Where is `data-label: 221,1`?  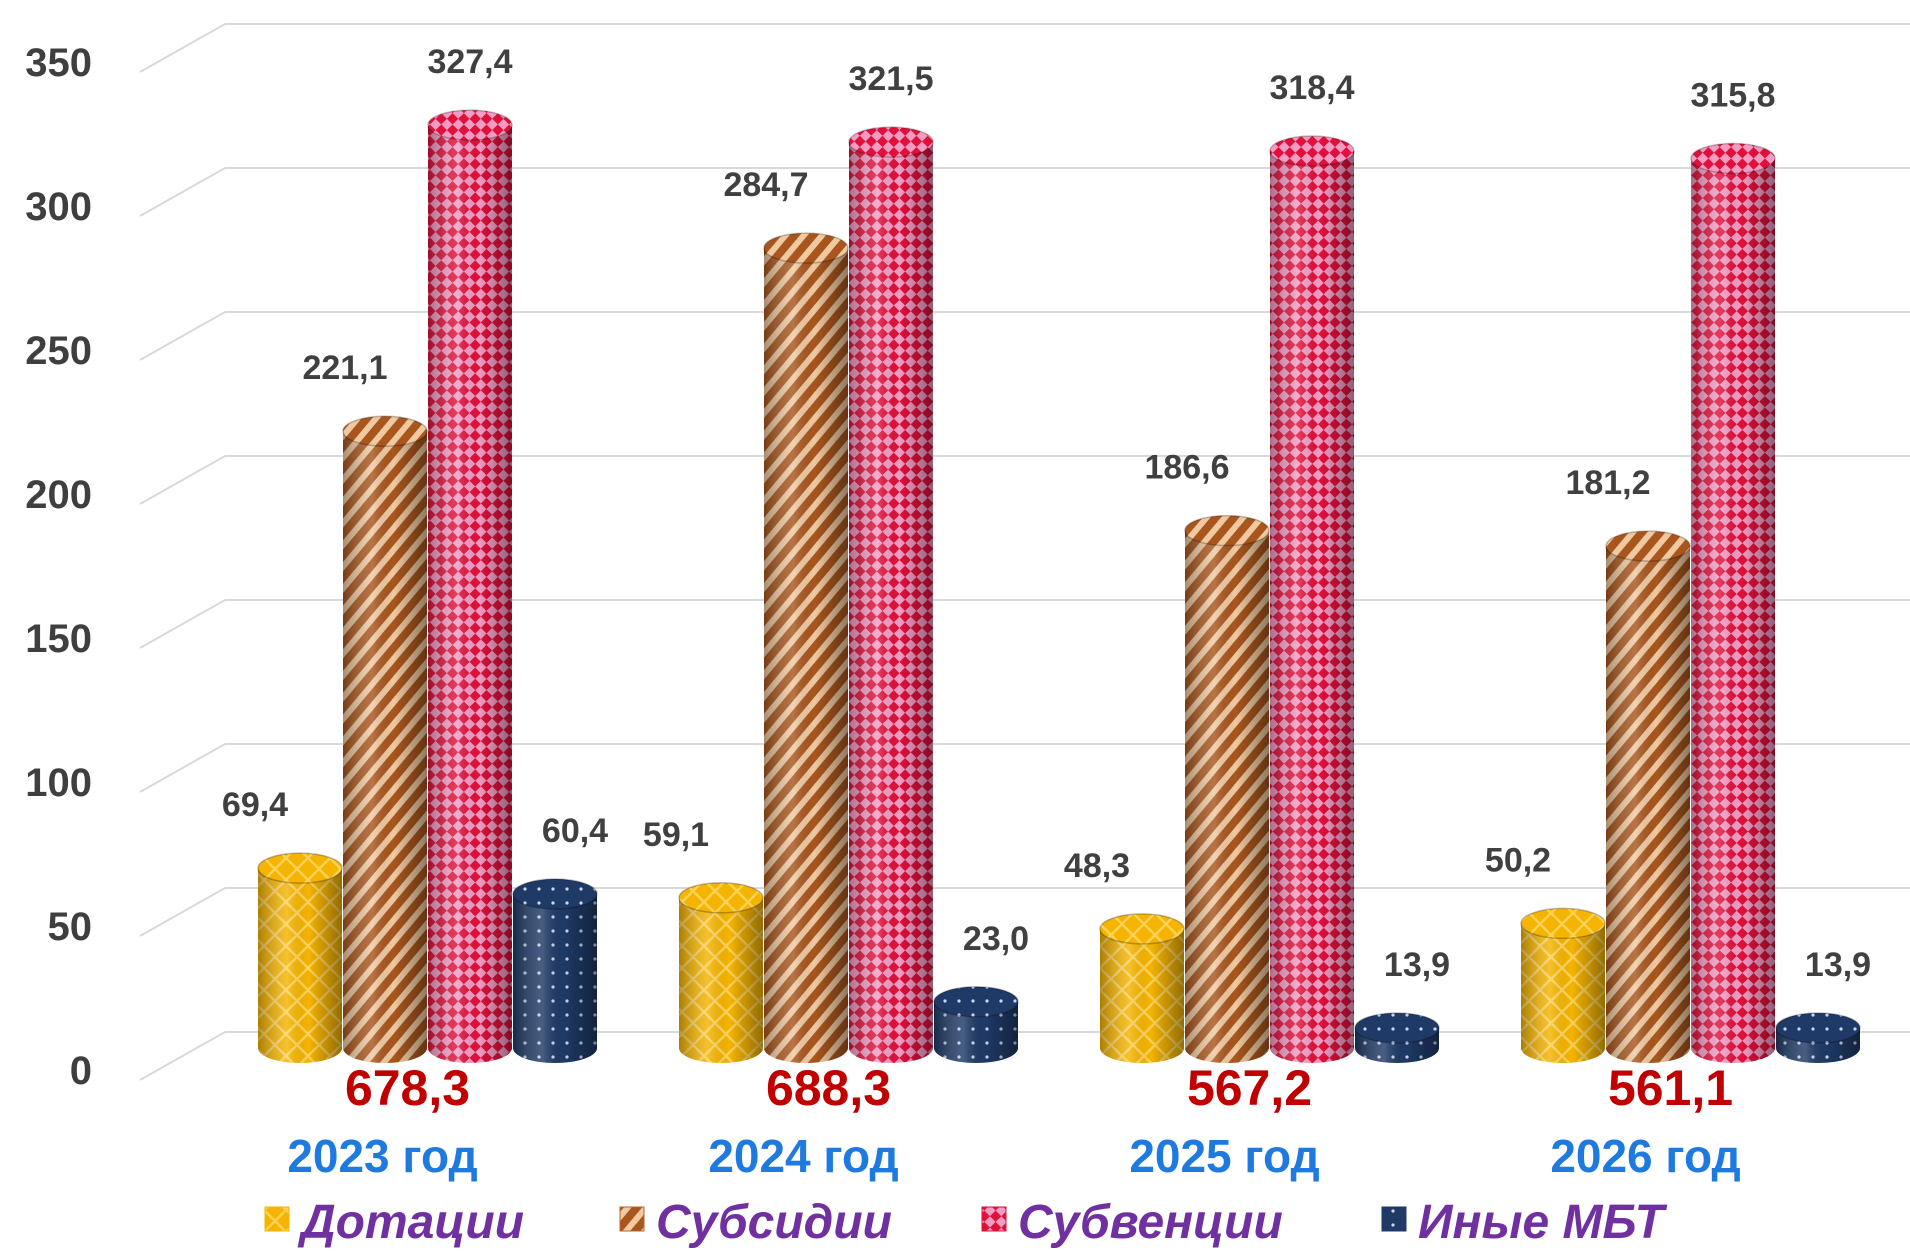
data-label: 221,1 is located at coordinates (344, 368).